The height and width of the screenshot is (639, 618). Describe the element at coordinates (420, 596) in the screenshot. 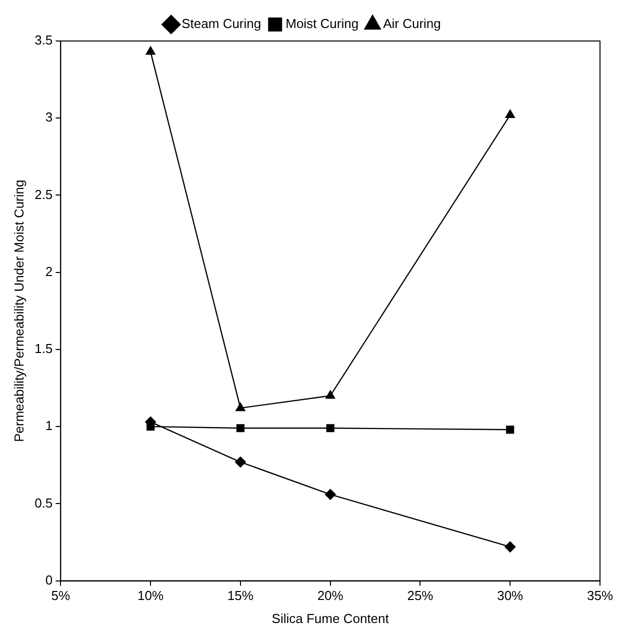

I see `x-tick-label: 25%` at that location.